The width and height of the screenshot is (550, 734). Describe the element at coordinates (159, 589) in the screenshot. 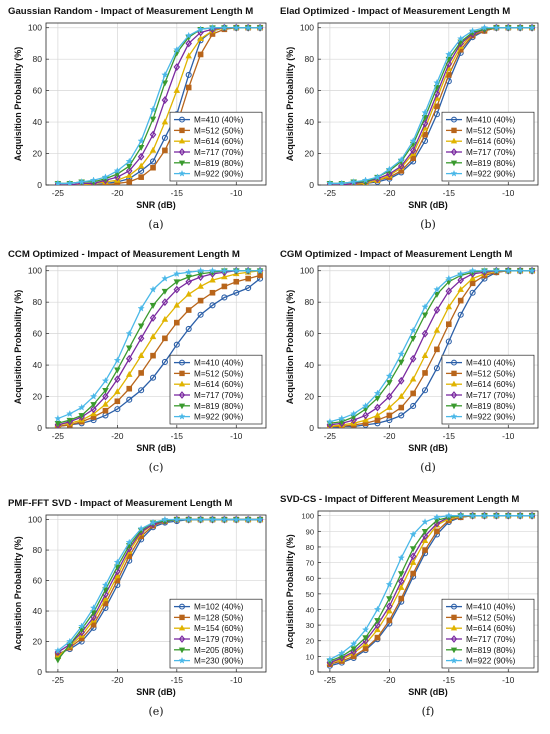

I see `series-layer` at that location.